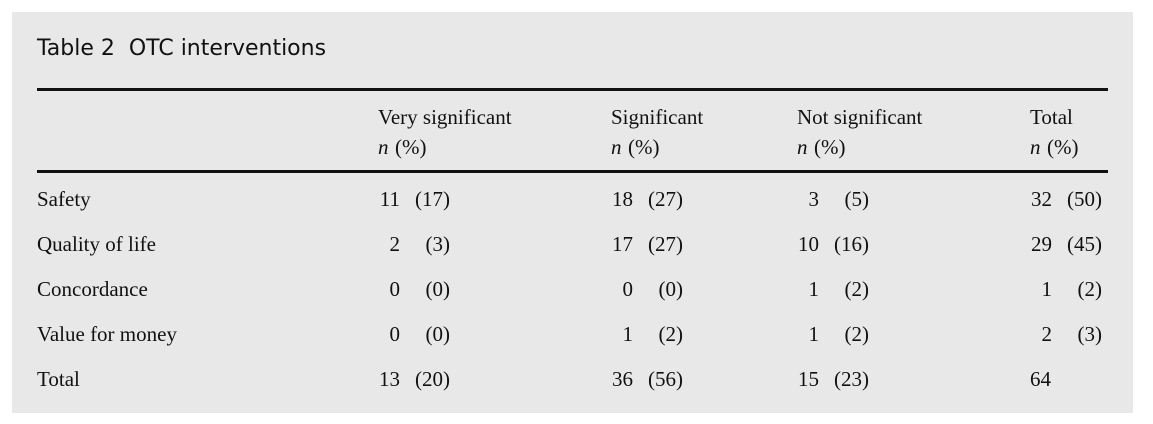 Image resolution: width=1153 pixels, height=424 pixels. Describe the element at coordinates (58, 379) in the screenshot. I see `row-label: Total` at that location.